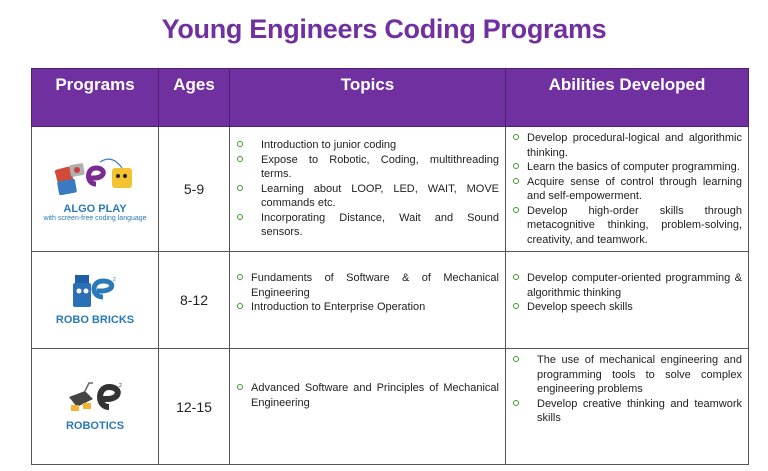 Image resolution: width=768 pixels, height=471 pixels. Describe the element at coordinates (626, 307) in the screenshot. I see `ability-item: Develop speech skills` at that location.